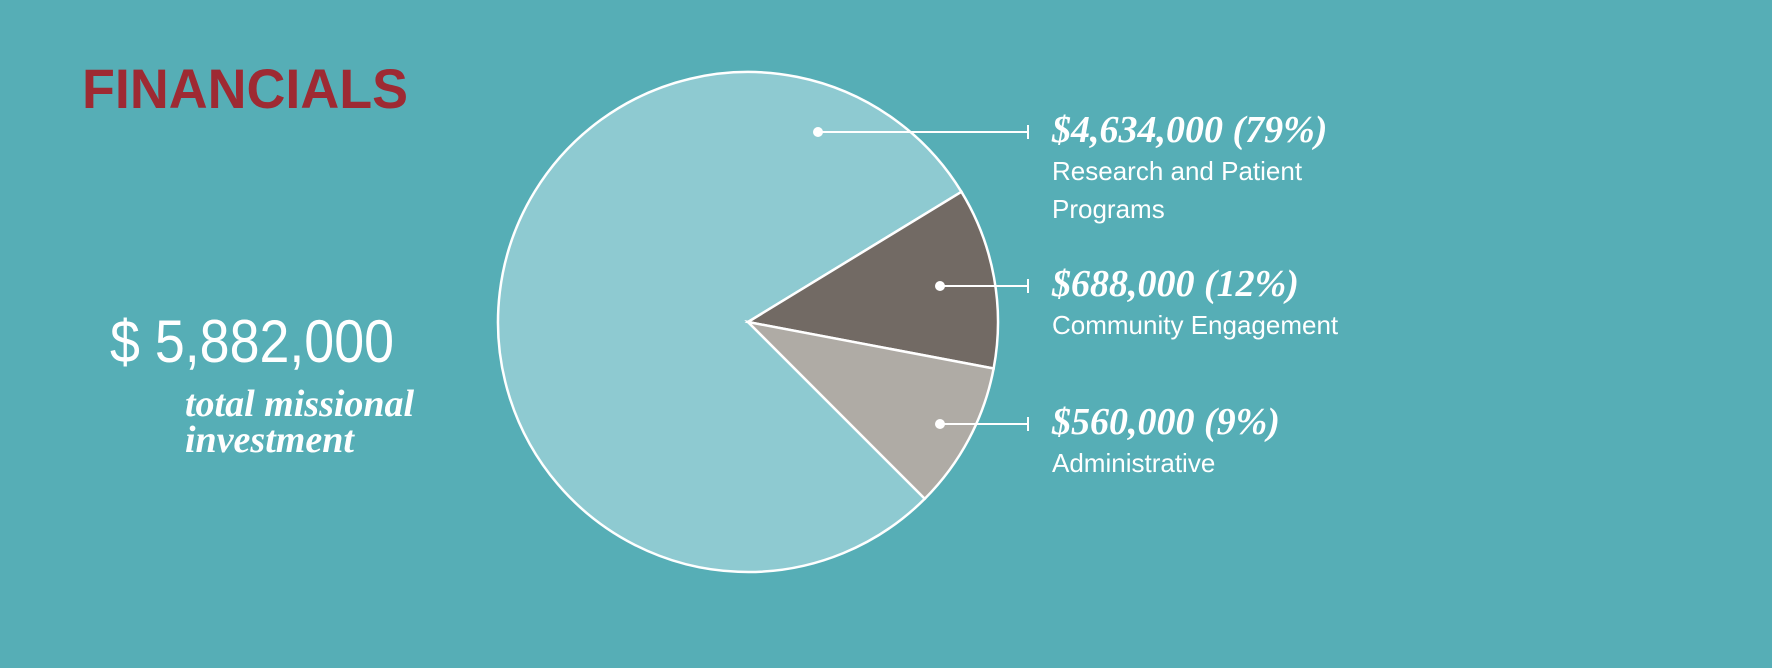  What do you see at coordinates (1134, 463) in the screenshot?
I see `category-label: Administrative` at bounding box center [1134, 463].